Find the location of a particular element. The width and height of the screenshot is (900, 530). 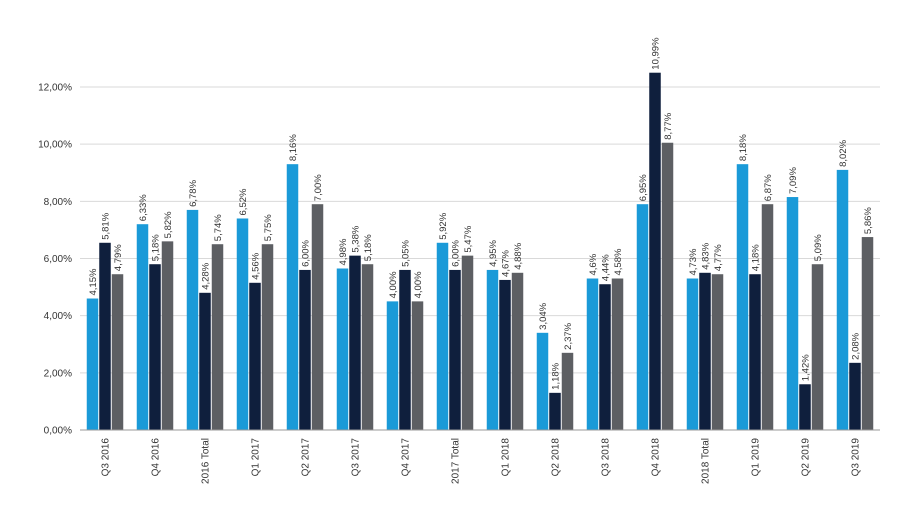

data-label: 5,86% is located at coordinates (868, 220).